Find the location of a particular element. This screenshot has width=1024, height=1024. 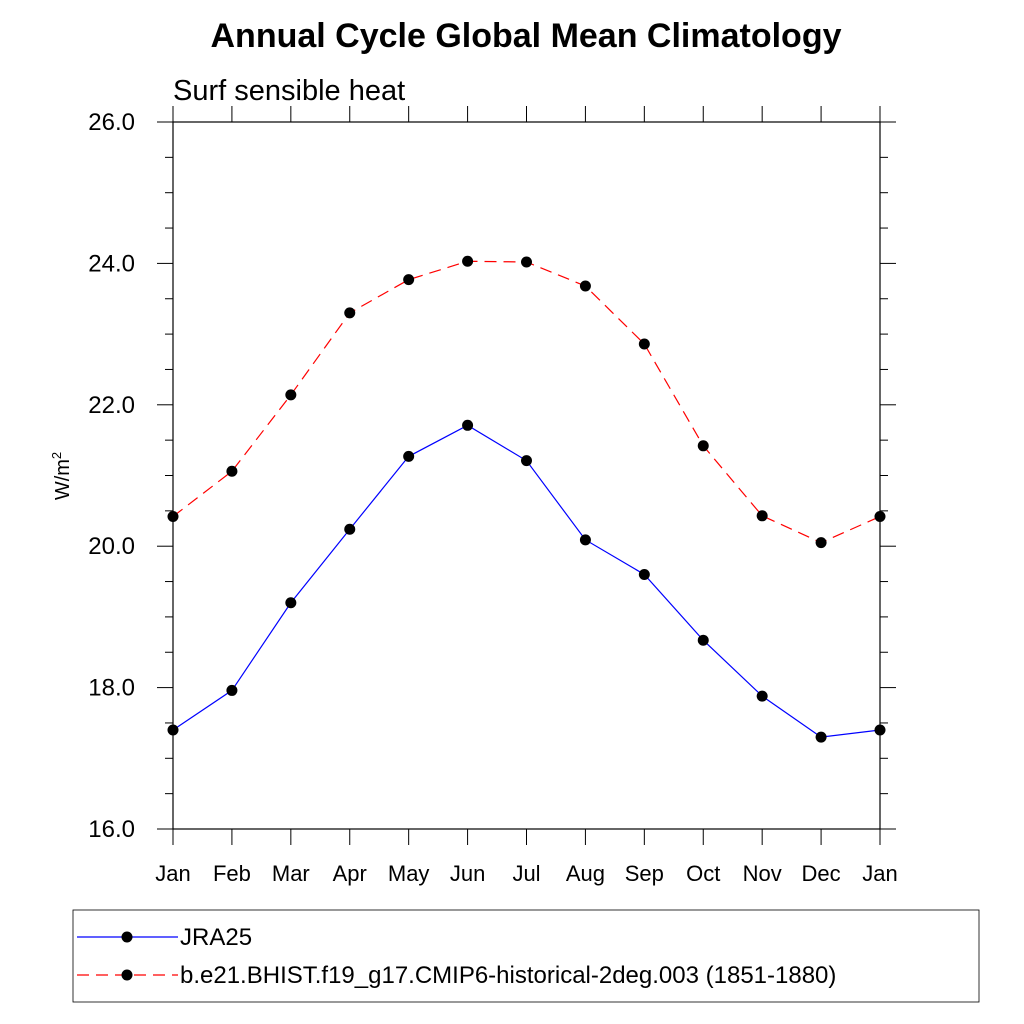

x-tick-label: Sep is located at coordinates (644, 873).